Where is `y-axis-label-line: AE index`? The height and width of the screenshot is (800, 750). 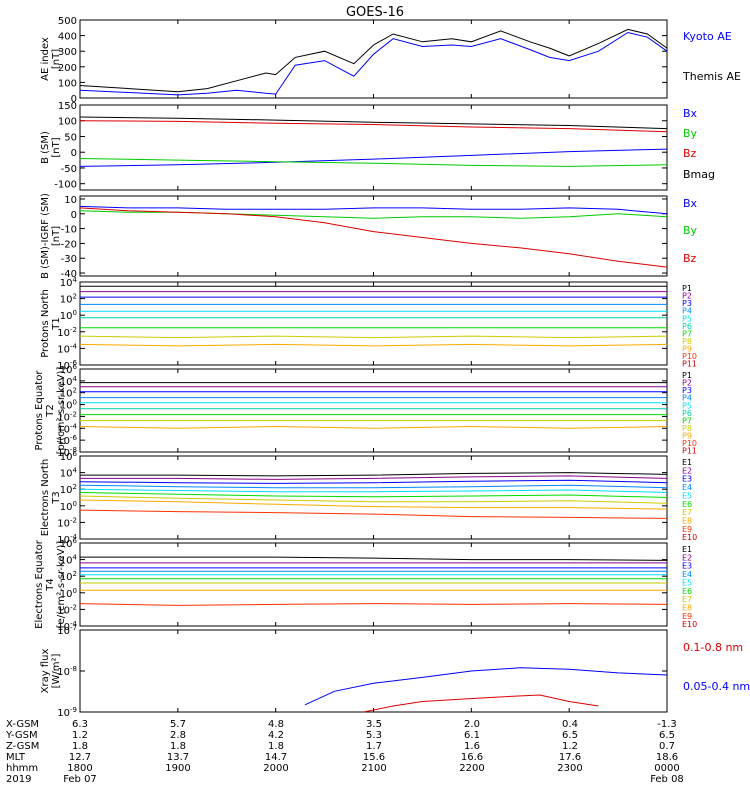 y-axis-label-line: AE index is located at coordinates (45, 59).